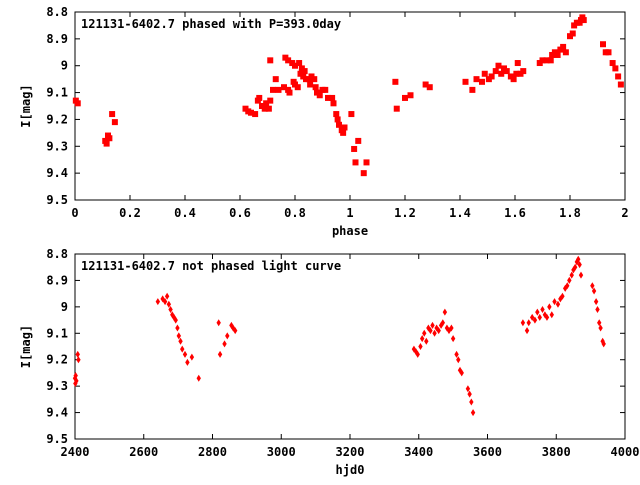 The height and width of the screenshot is (485, 640). I want to click on x-tick-label: 3400, so click(418, 452).